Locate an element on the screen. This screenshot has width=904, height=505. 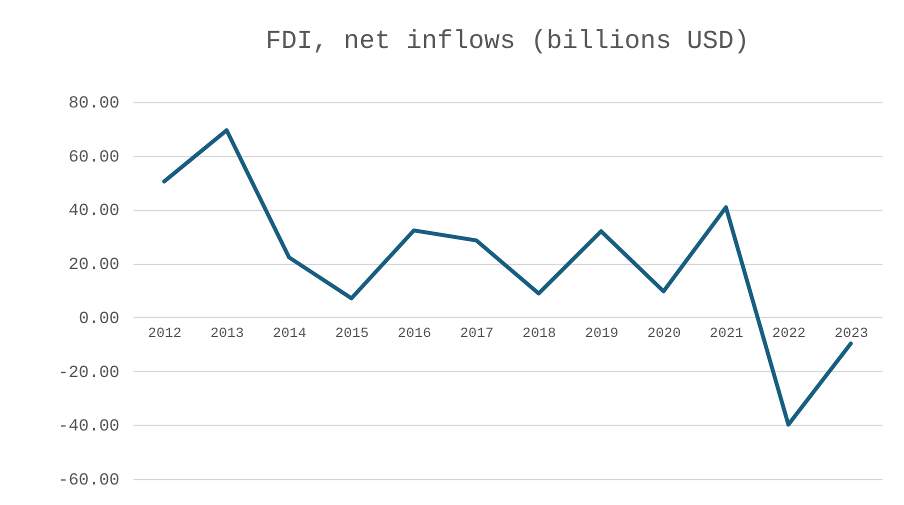
x-tick-label: 2022 is located at coordinates (789, 334).